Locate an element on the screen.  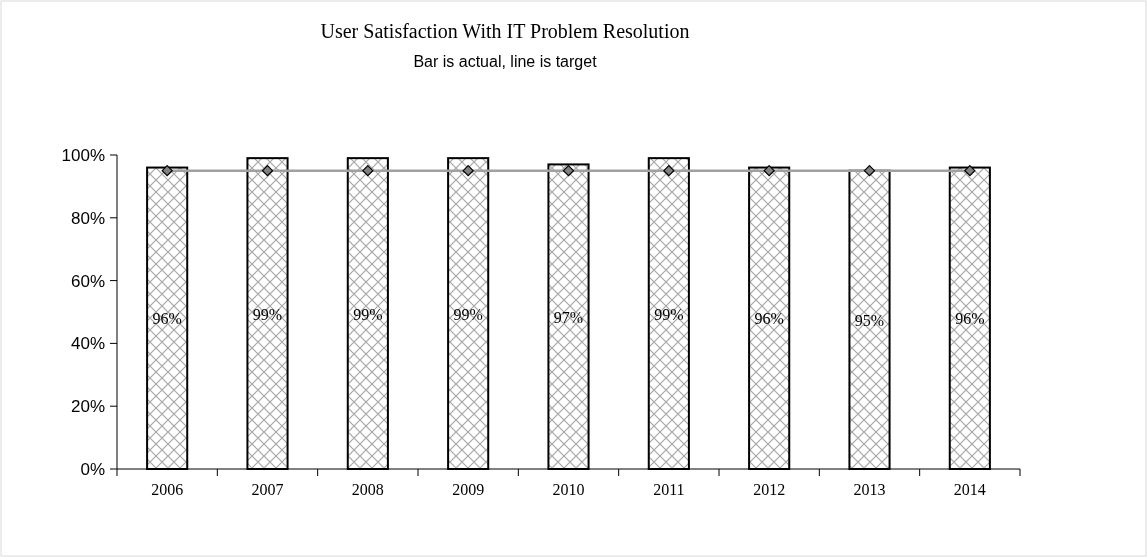
x-tick-label: 2010 is located at coordinates (568, 489).